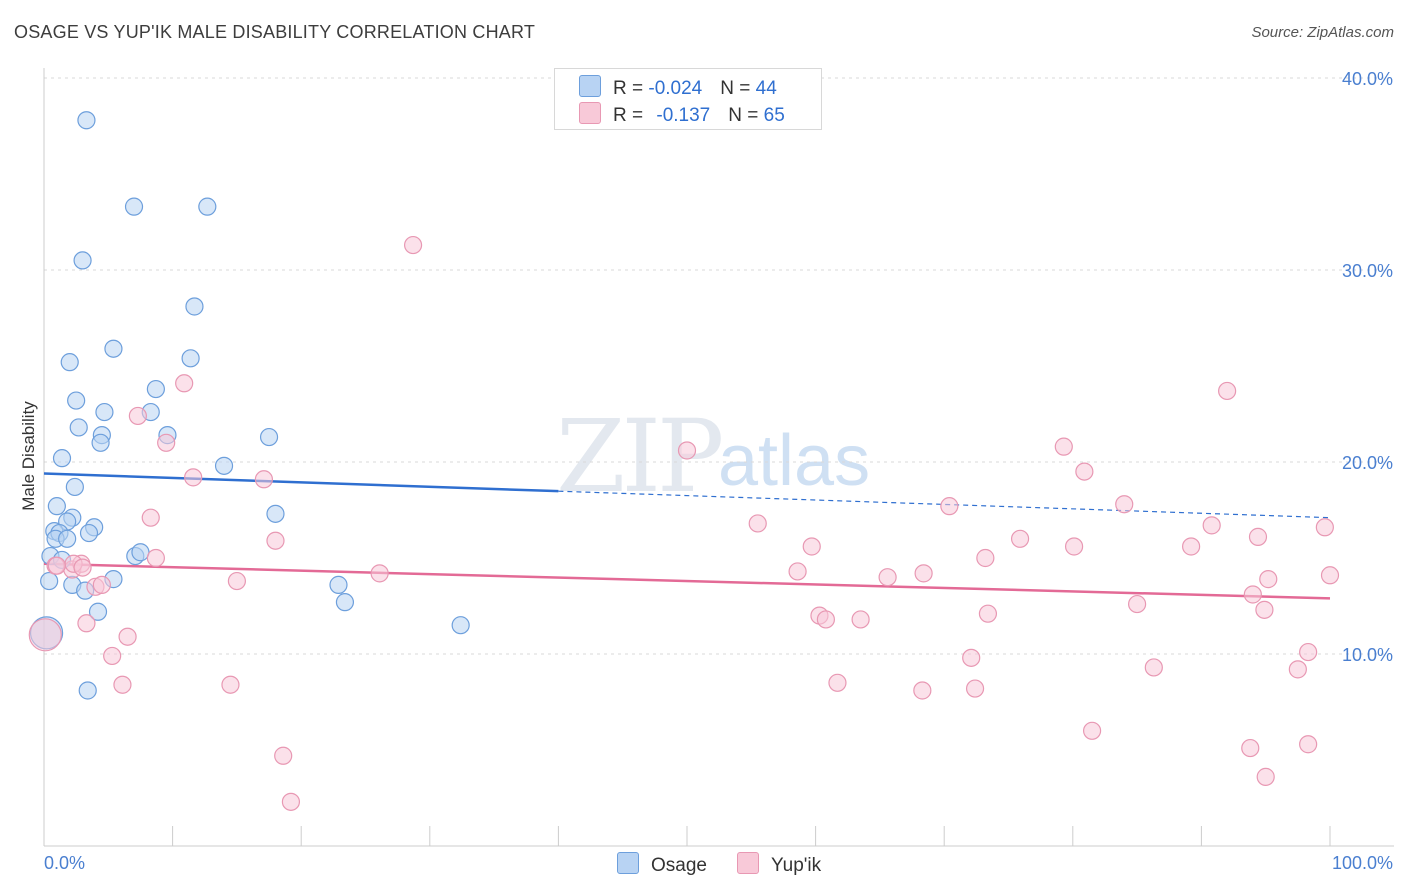 This screenshot has height=892, width=1406. I want to click on osage-swatch, so click(590, 86).